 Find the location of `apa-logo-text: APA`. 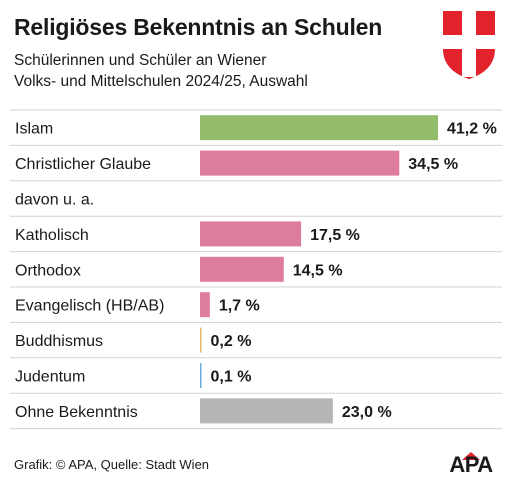

apa-logo-text: APA is located at coordinates (471, 464).